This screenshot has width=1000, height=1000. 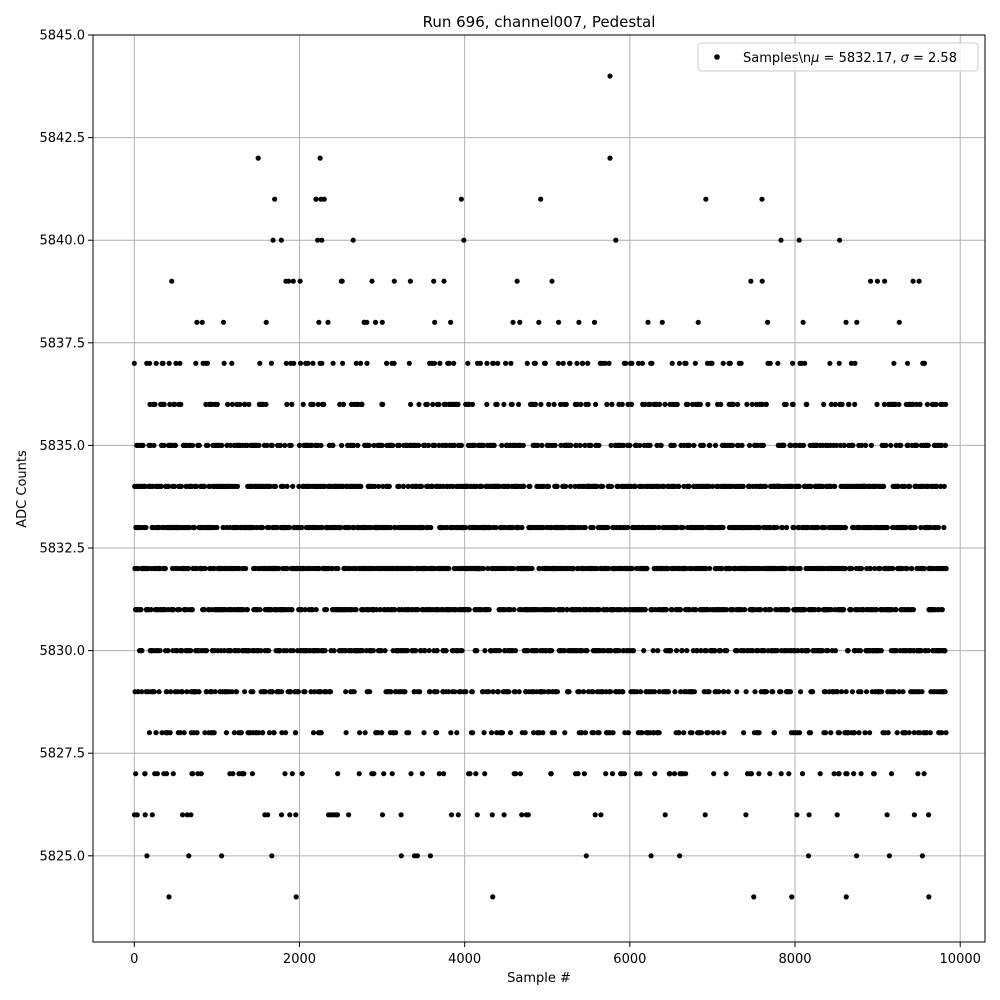 I want to click on x-tick-label: 2000, so click(x=299, y=959).